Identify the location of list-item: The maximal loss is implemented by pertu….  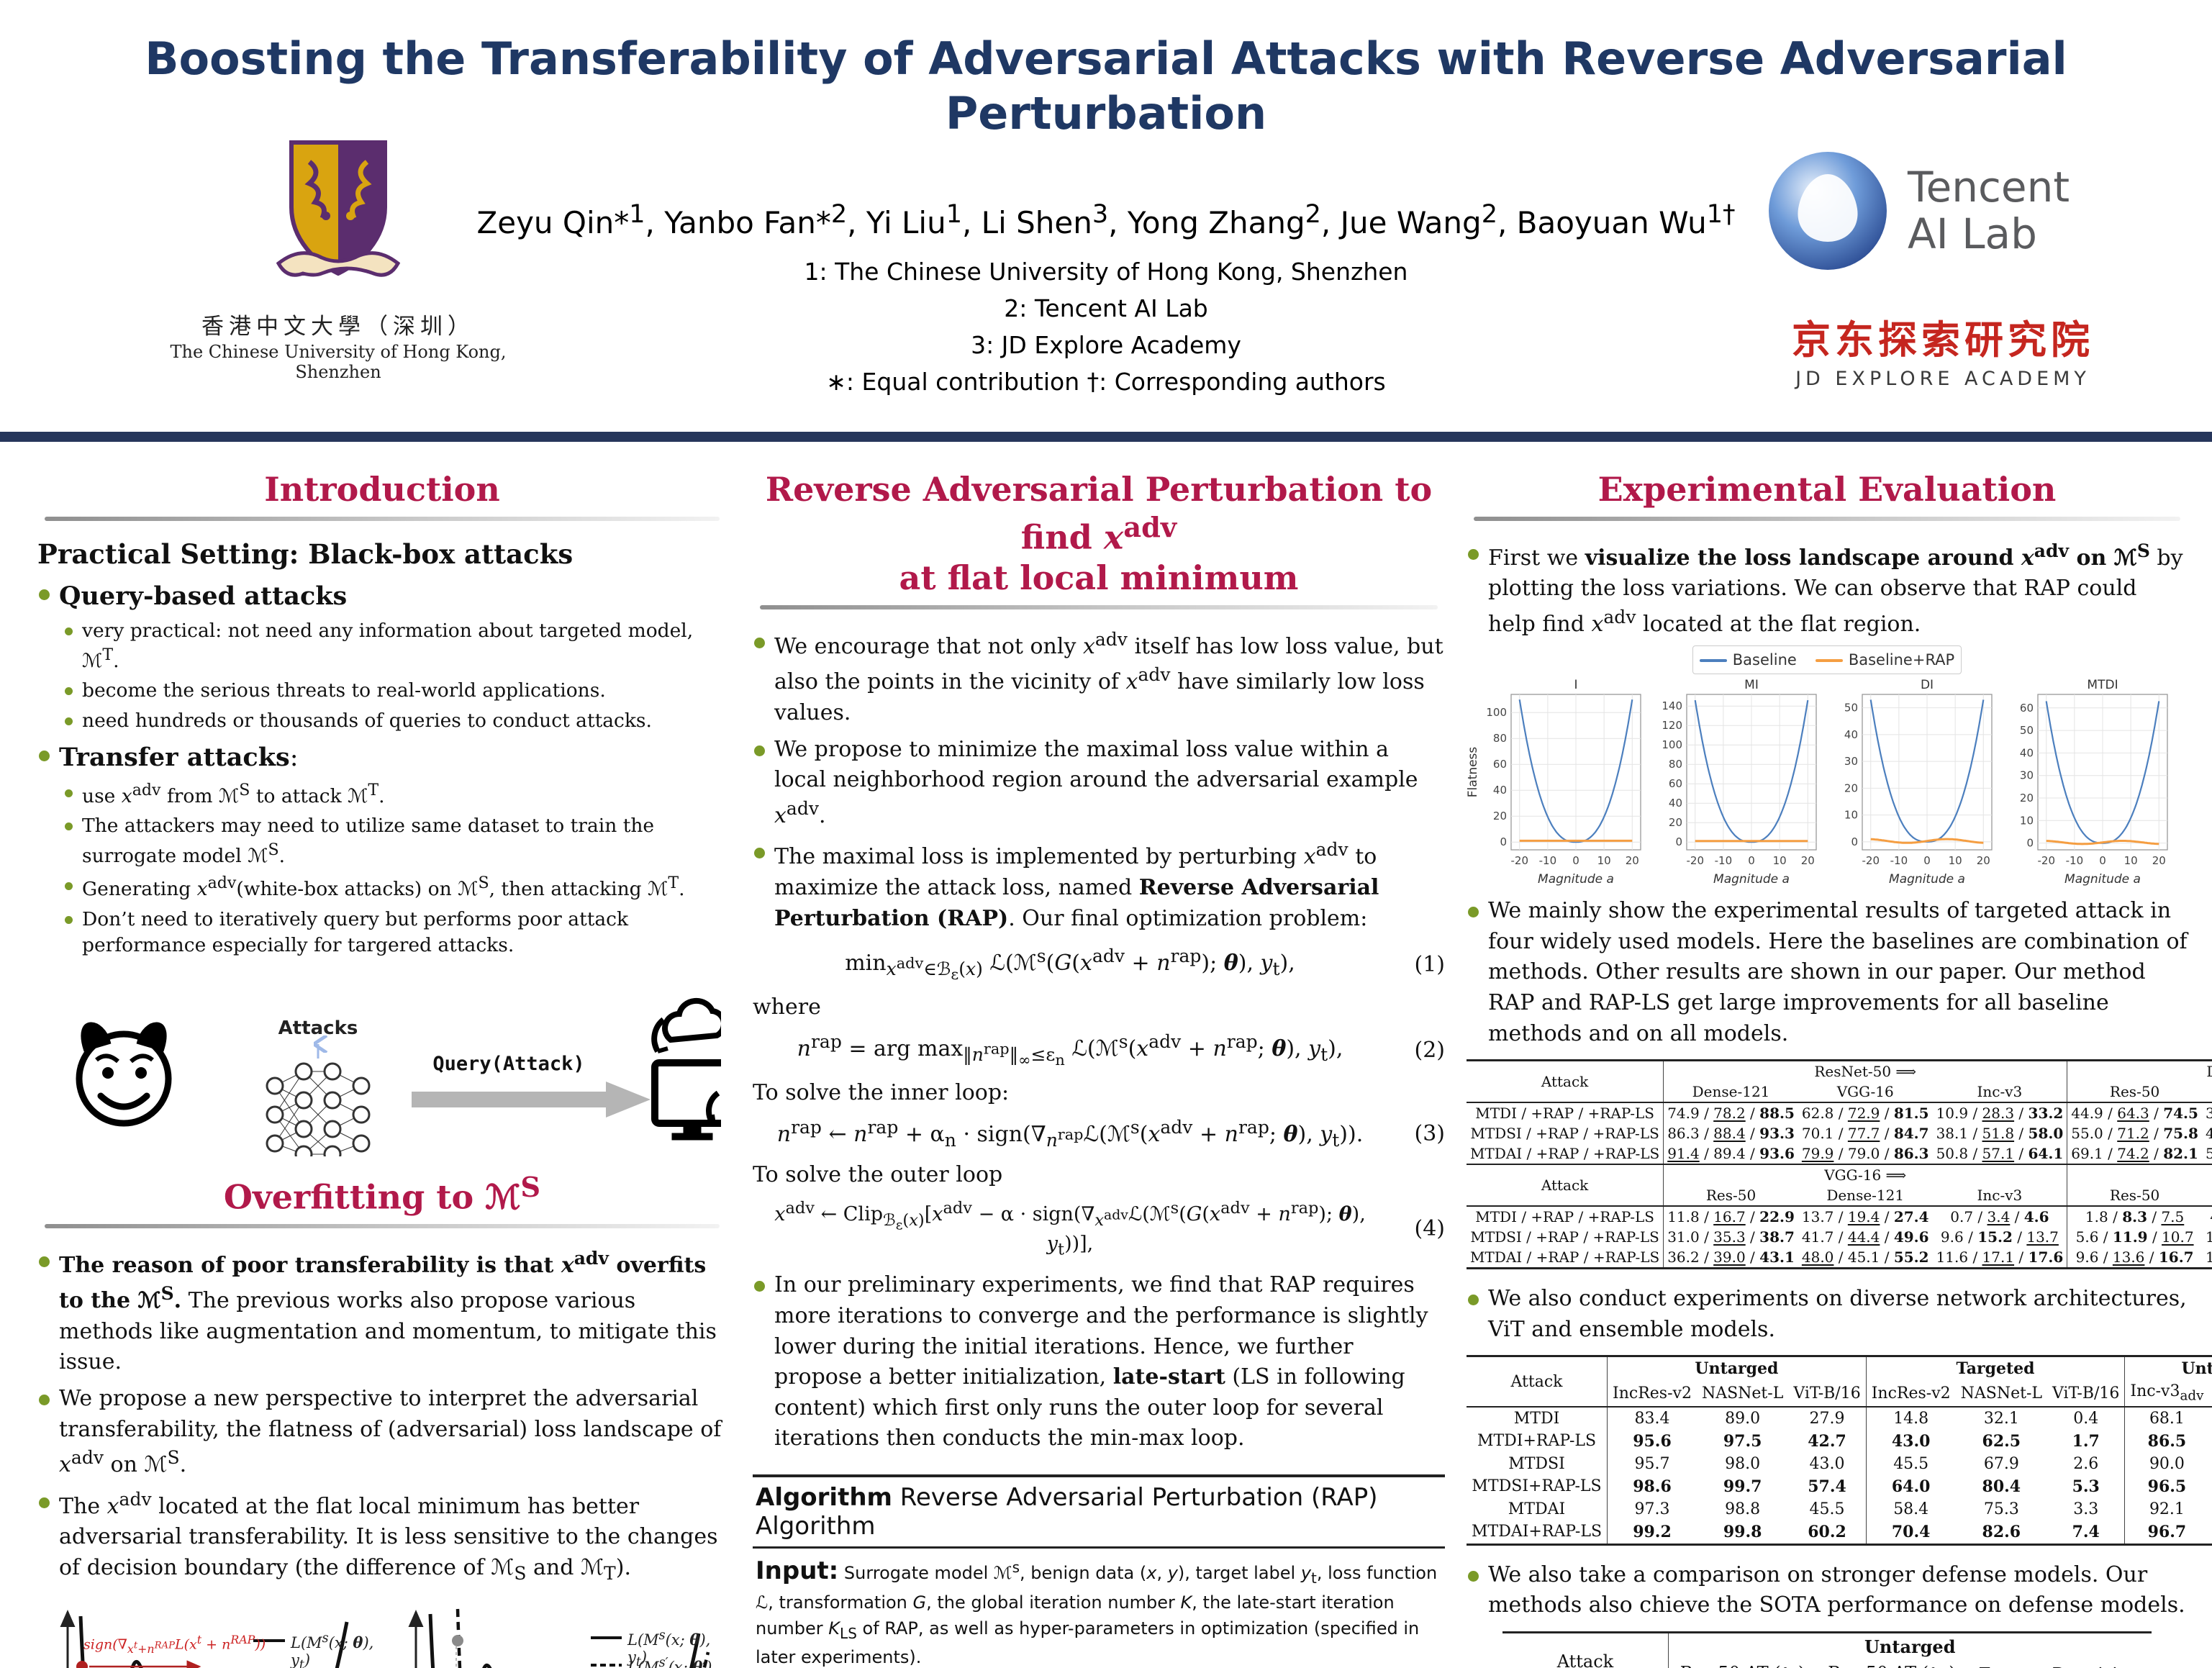
(1099, 885).